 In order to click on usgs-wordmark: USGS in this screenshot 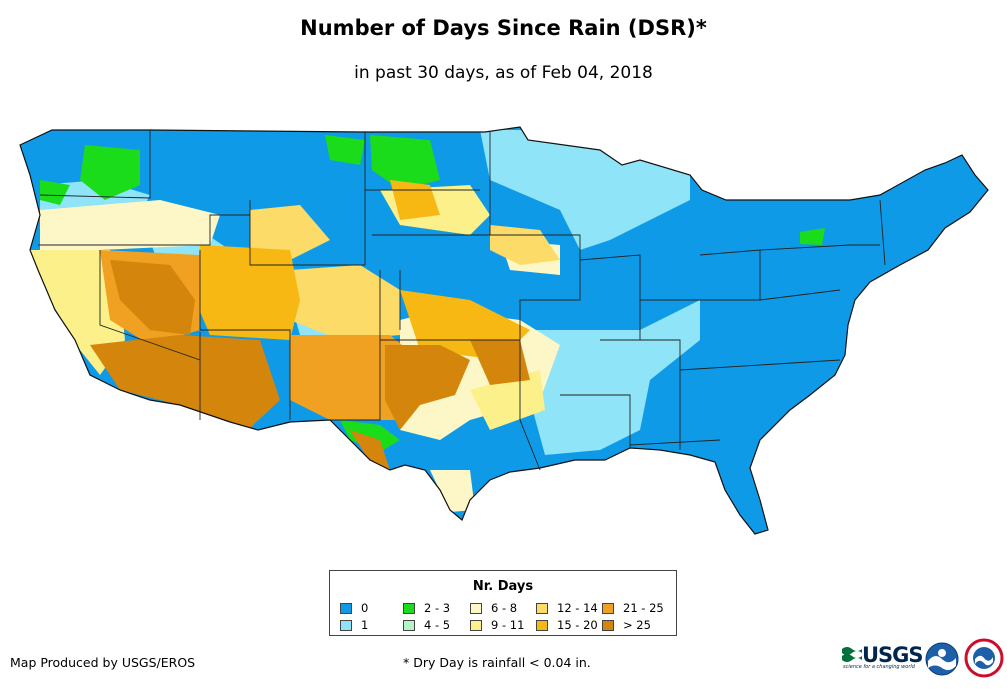, I will do `click(893, 655)`.